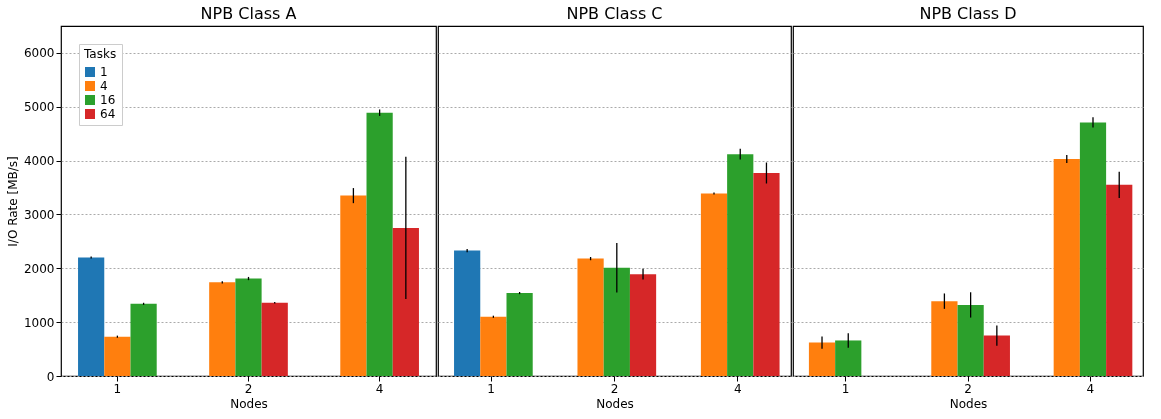 This screenshot has height=419, width=1161. Describe the element at coordinates (39, 322) in the screenshot. I see `y-tick-label: 1000` at that location.